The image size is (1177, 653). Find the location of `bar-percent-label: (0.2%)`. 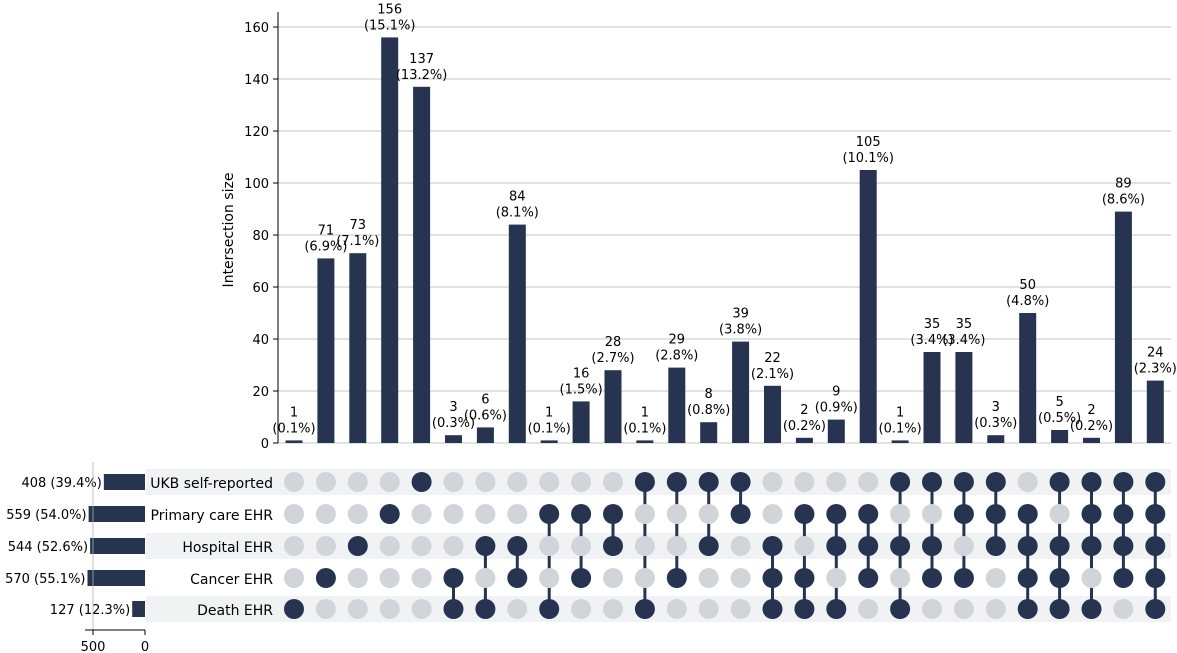

bar-percent-label: (0.2%) is located at coordinates (1091, 426).